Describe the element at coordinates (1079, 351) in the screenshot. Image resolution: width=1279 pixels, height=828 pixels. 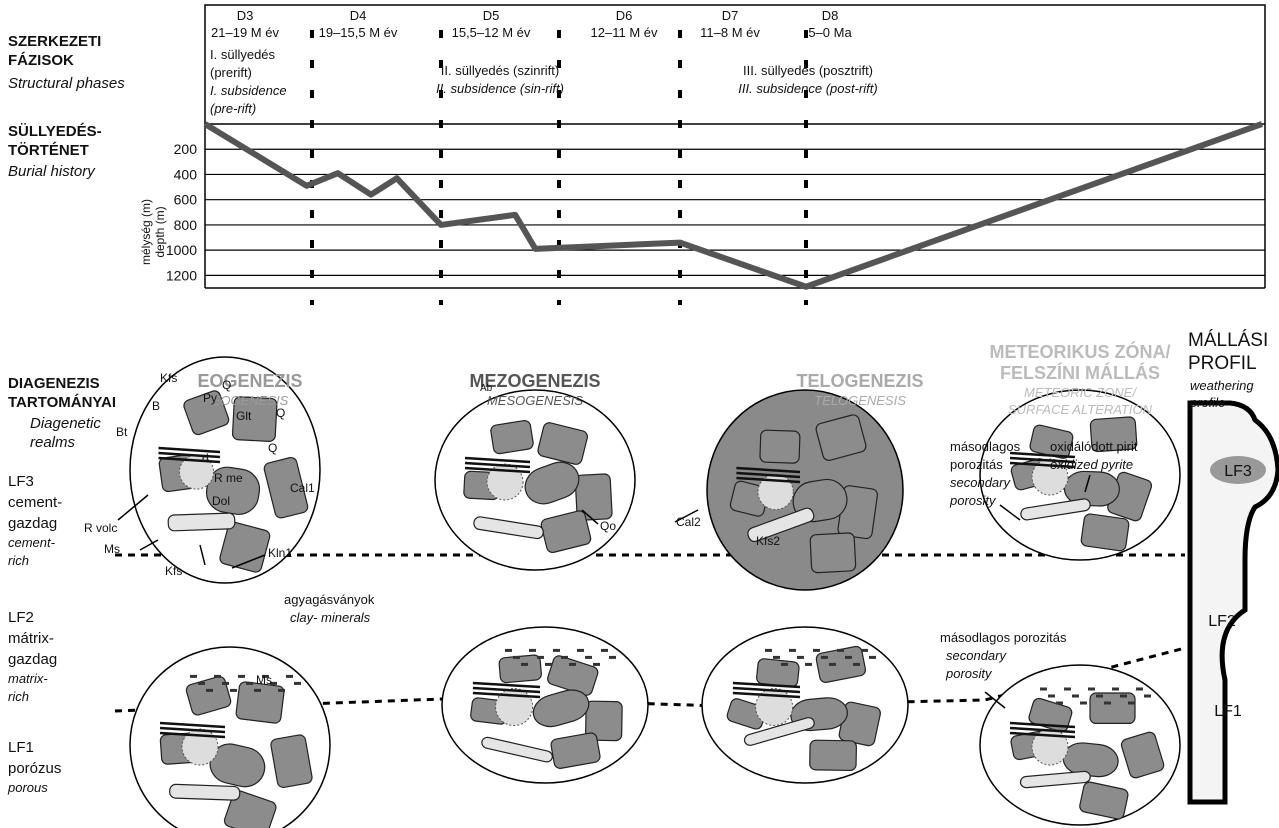
I see `realm-title: METEORIKUS ZÓNA/` at that location.